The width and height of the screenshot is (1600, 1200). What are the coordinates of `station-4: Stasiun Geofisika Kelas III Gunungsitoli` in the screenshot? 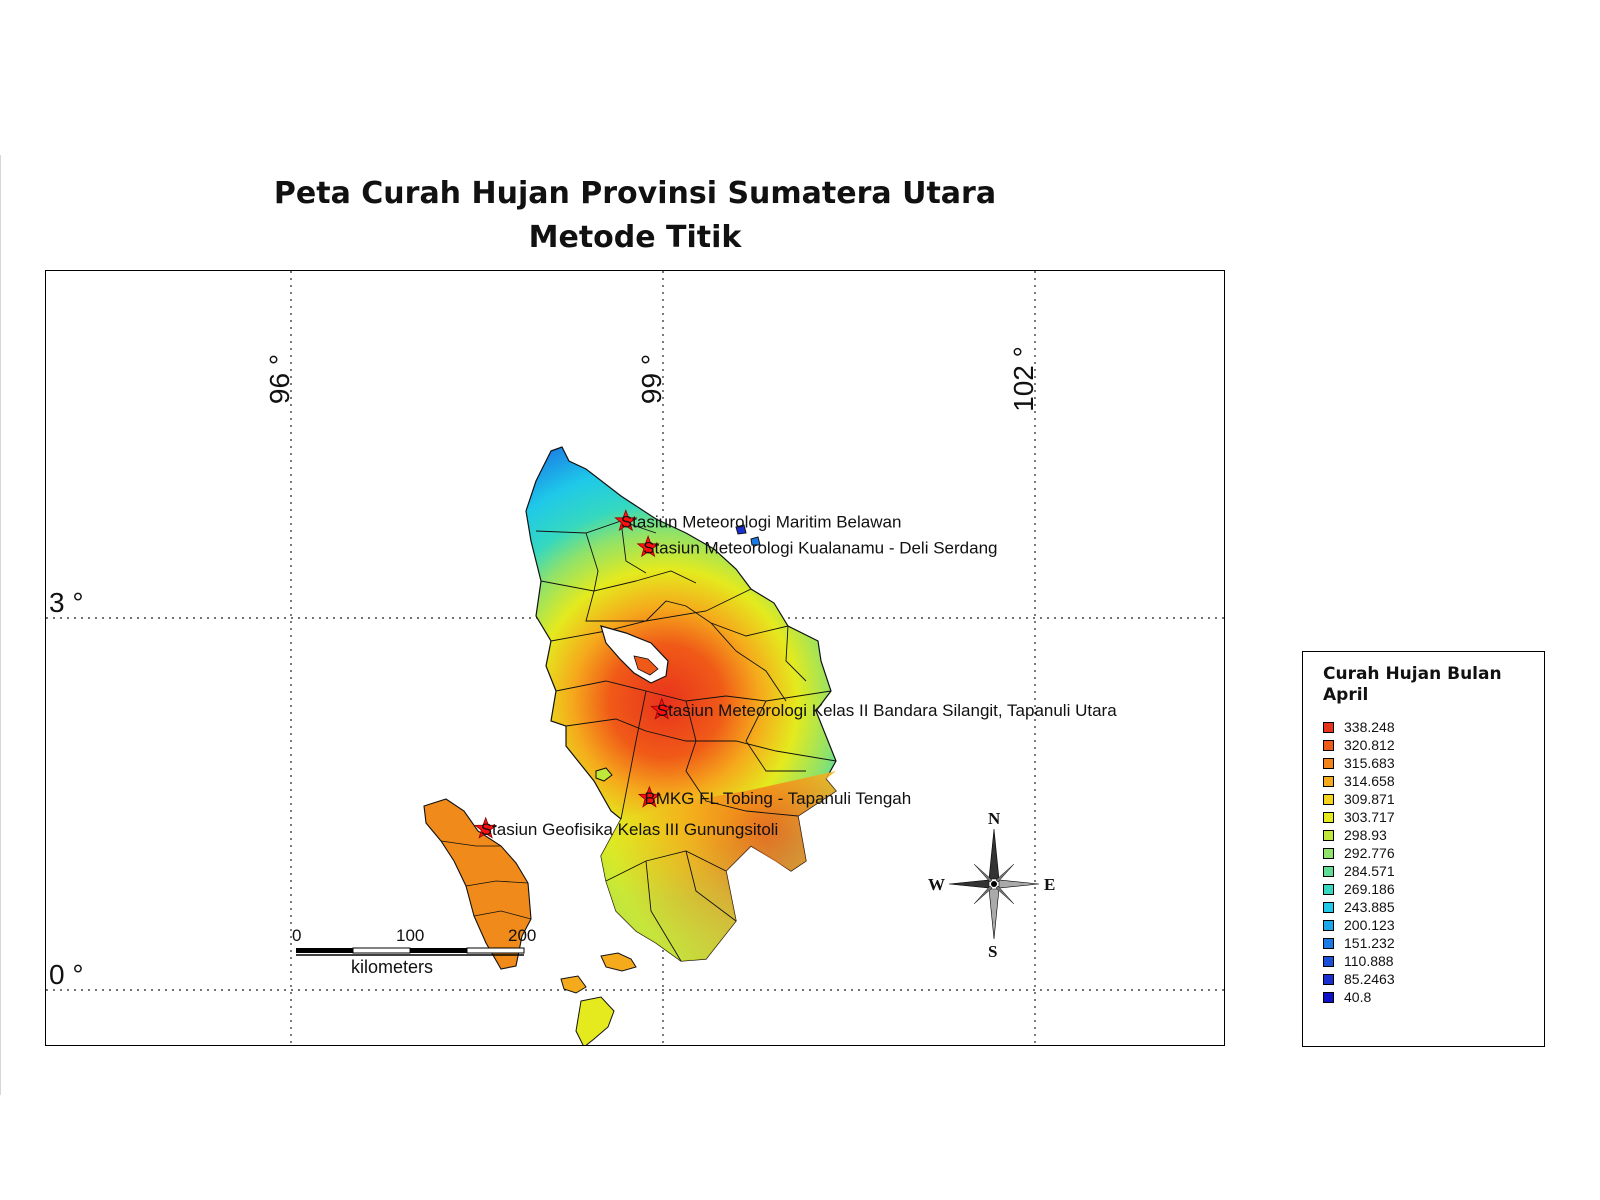 It's located at (626, 827).